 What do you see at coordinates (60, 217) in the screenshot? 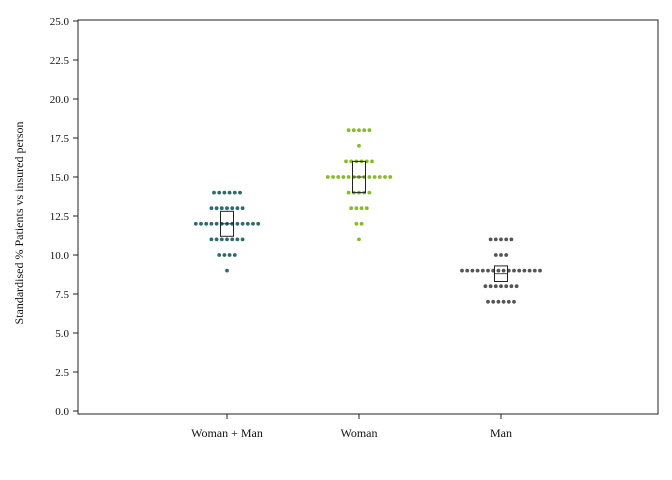
I see `y-tick-label: 12.5` at bounding box center [60, 217].